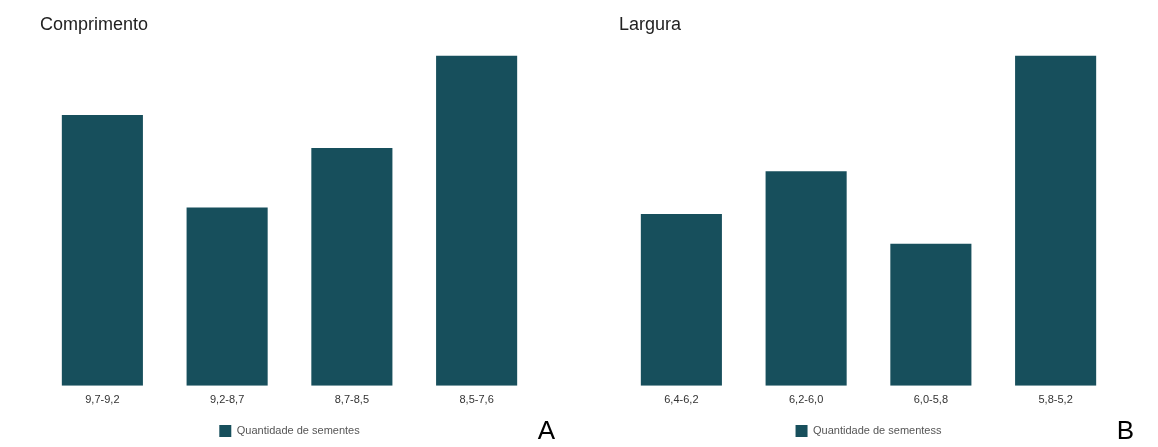 Image resolution: width=1158 pixels, height=447 pixels. Describe the element at coordinates (930, 399) in the screenshot. I see `x-tick-label: 6,0-5,8` at that location.